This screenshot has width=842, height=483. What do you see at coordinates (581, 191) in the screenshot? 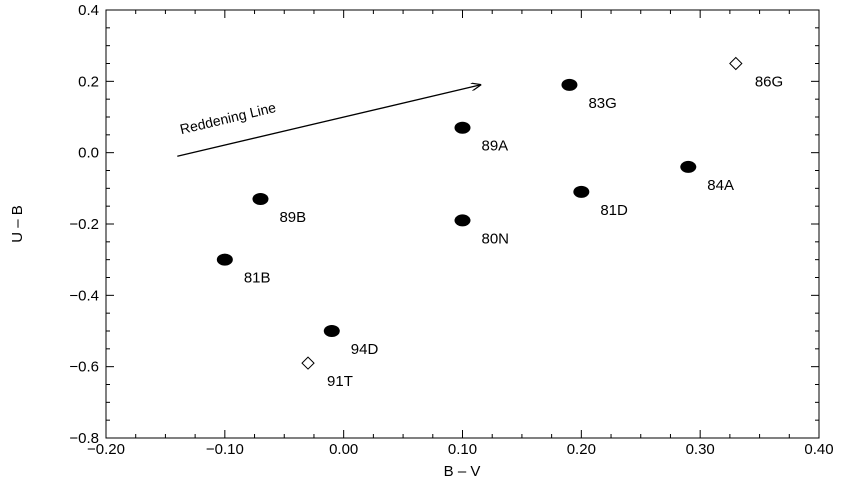
I see `point-81d` at bounding box center [581, 191].